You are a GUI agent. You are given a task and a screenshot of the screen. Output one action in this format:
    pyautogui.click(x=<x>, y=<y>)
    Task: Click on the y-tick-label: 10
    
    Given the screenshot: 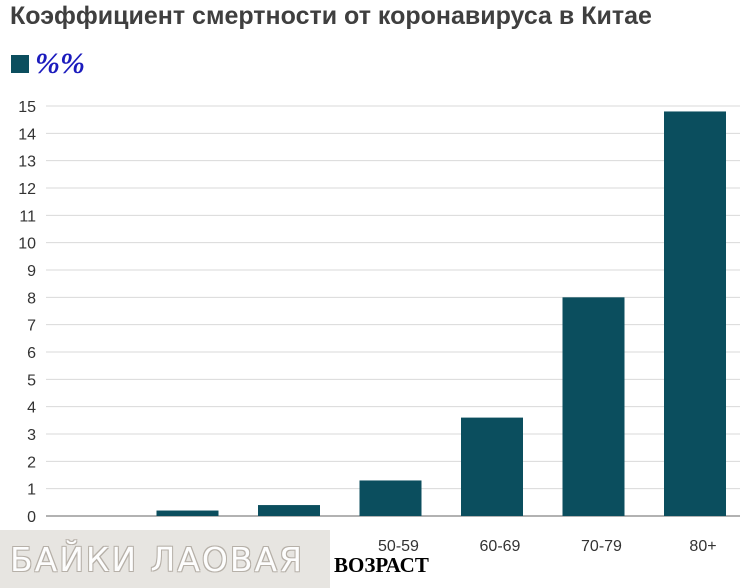 What is the action you would take?
    pyautogui.click(x=27, y=244)
    